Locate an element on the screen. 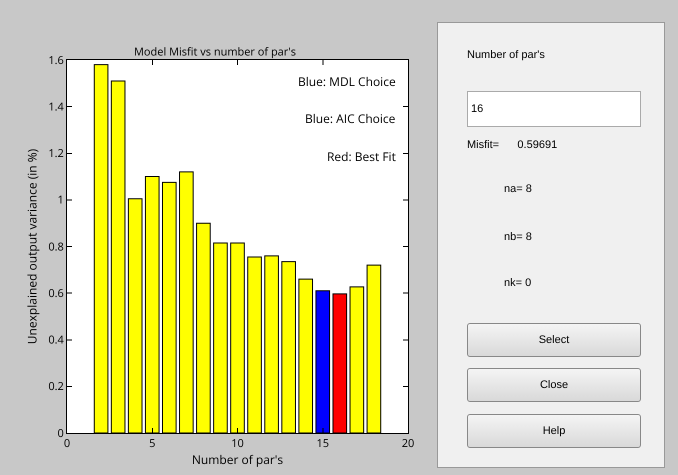 The width and height of the screenshot is (678, 475). text: nk= 0 is located at coordinates (518, 283).